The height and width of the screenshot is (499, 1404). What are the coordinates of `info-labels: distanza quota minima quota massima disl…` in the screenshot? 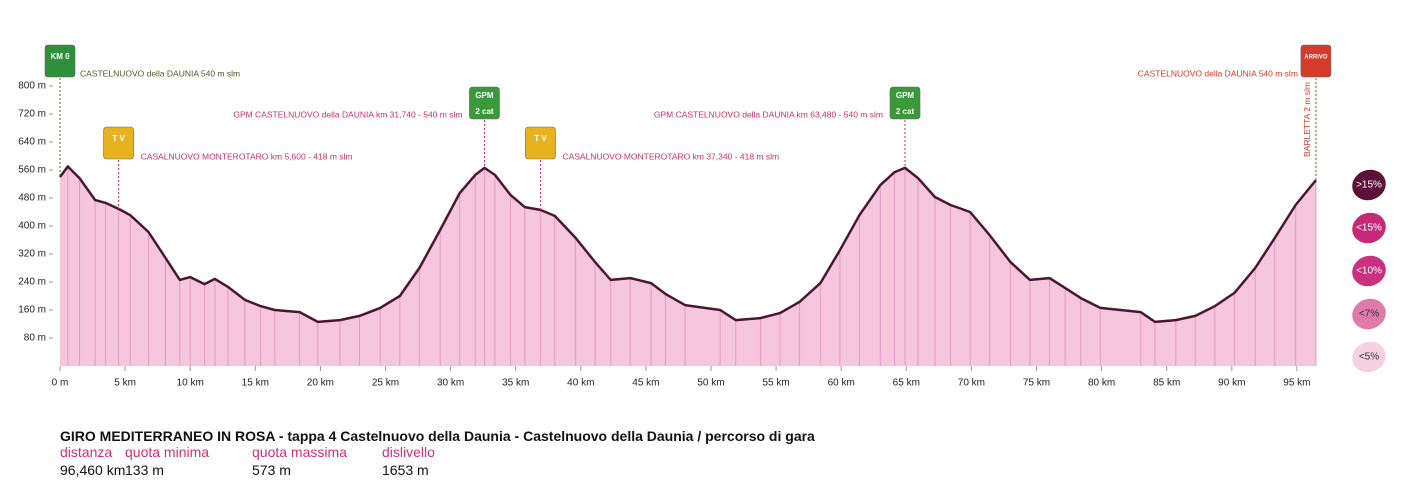 It's located at (437, 453).